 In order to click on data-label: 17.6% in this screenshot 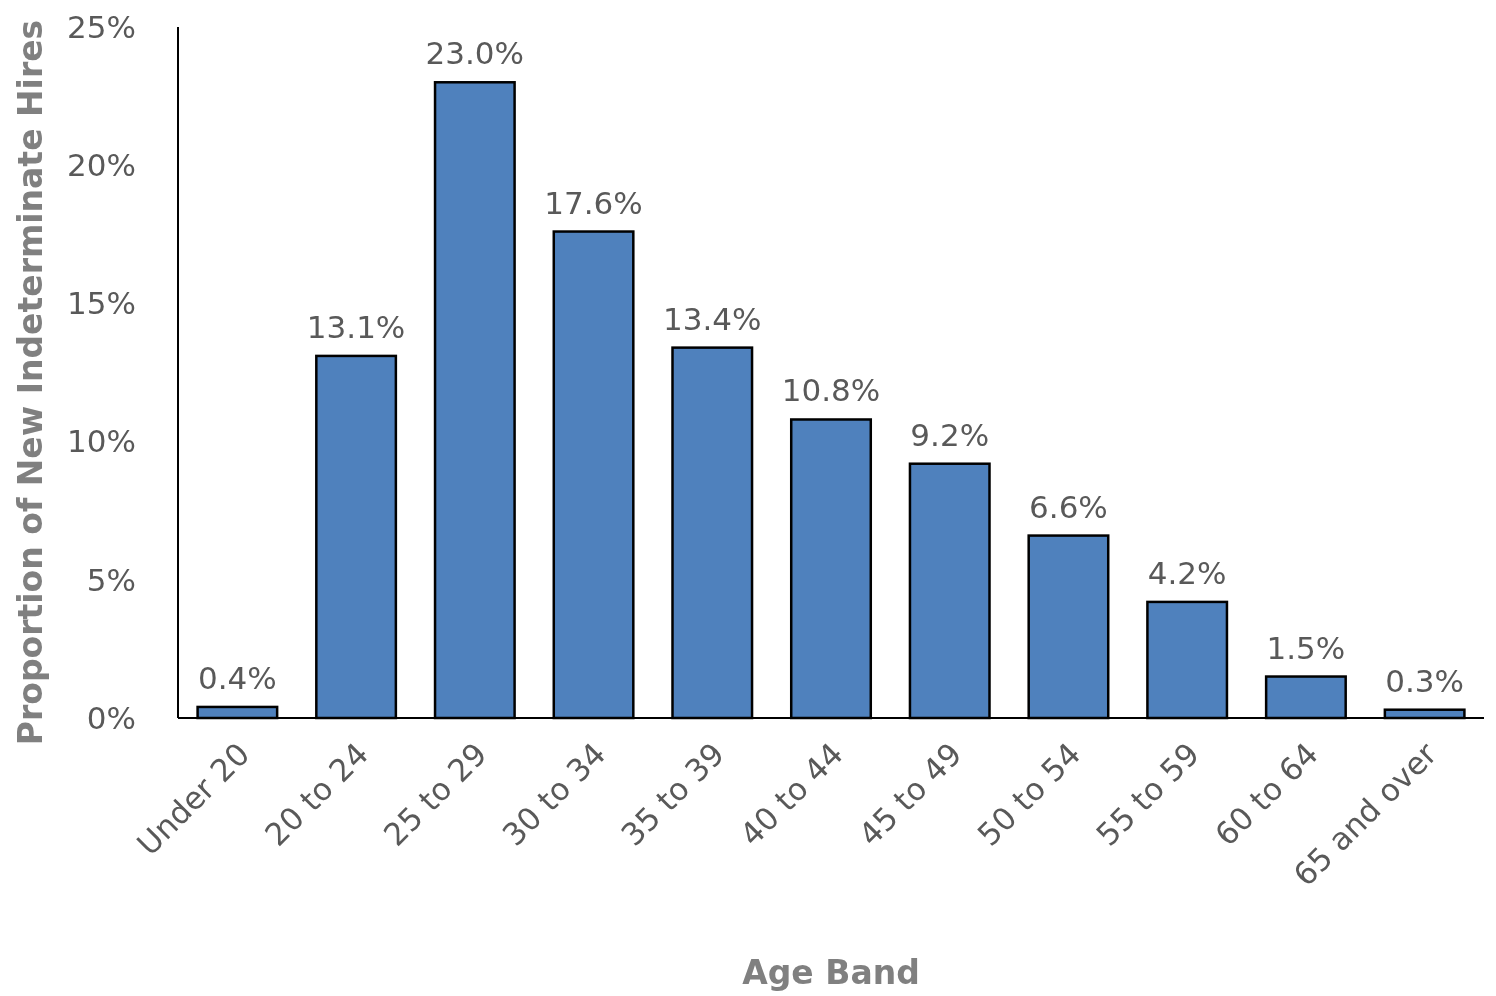, I will do `click(593, 202)`.